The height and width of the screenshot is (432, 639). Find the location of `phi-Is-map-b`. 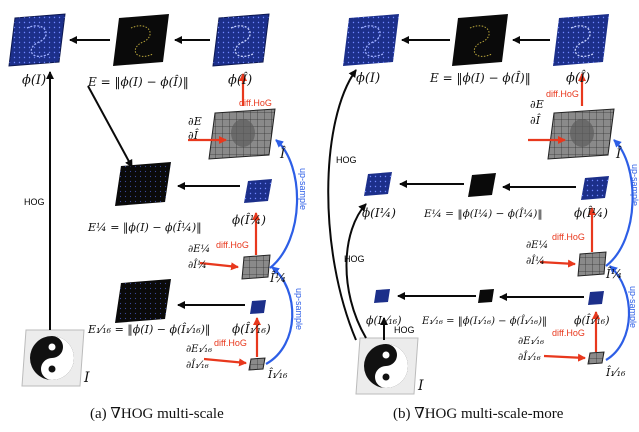

phi-Is-map-b is located at coordinates (596, 298).